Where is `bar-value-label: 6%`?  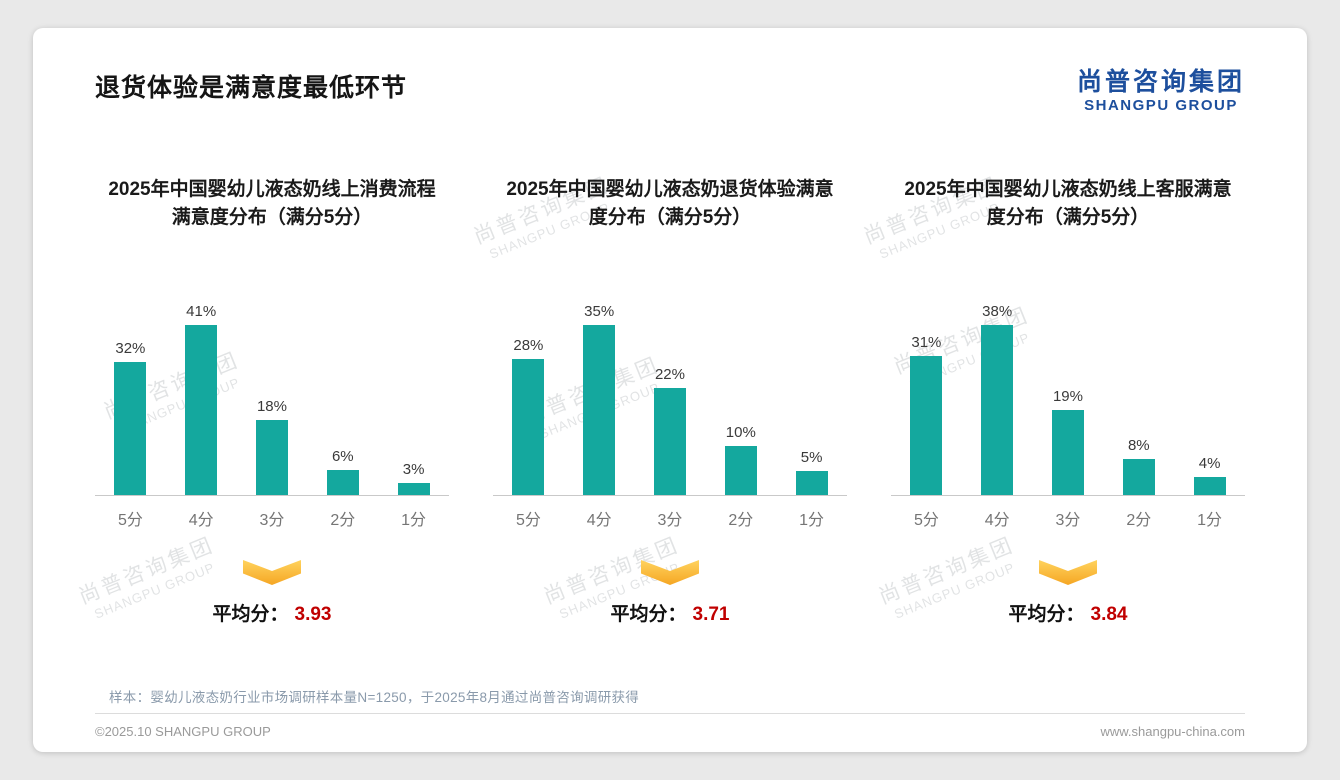
bar-value-label: 6% is located at coordinates (342, 456).